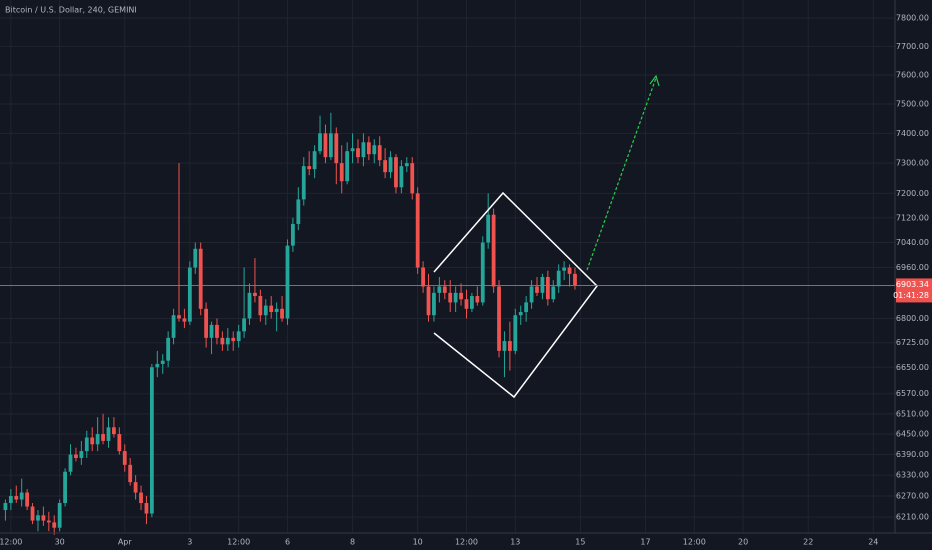  I want to click on diamond-pattern, so click(515, 295).